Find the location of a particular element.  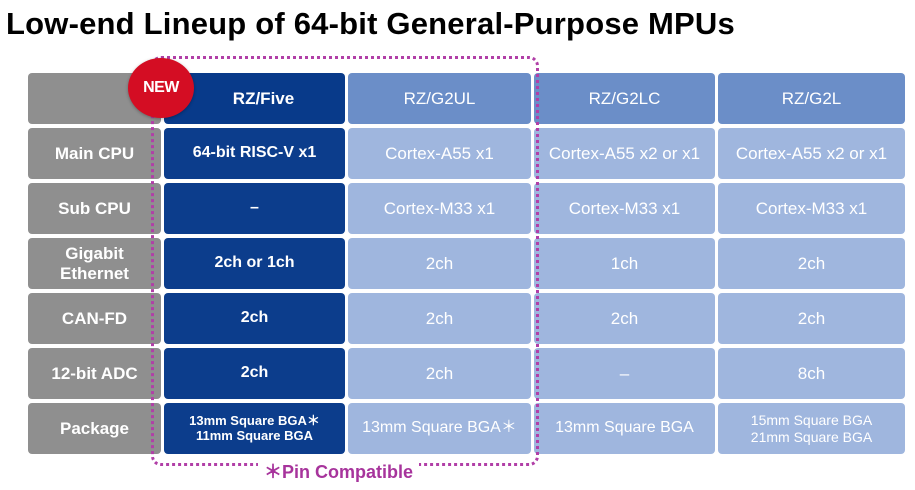

cell-rzg2lc-ethernet: 1ch is located at coordinates (624, 263).